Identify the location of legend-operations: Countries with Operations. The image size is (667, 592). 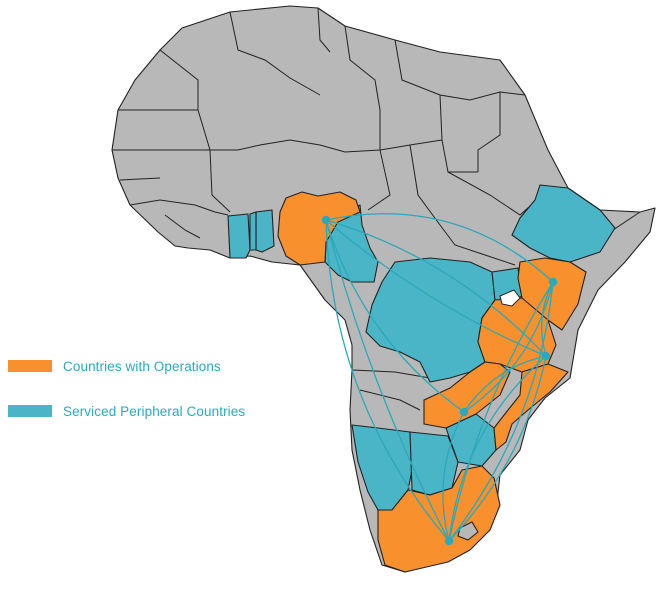
(114, 366).